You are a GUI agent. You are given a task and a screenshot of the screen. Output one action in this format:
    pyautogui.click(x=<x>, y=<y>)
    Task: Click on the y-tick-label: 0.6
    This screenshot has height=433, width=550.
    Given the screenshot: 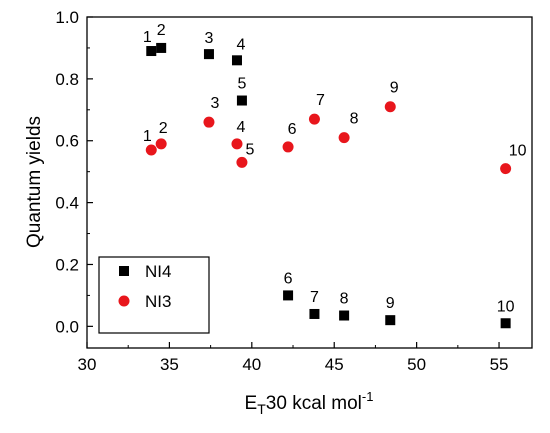 What is the action you would take?
    pyautogui.click(x=67, y=141)
    